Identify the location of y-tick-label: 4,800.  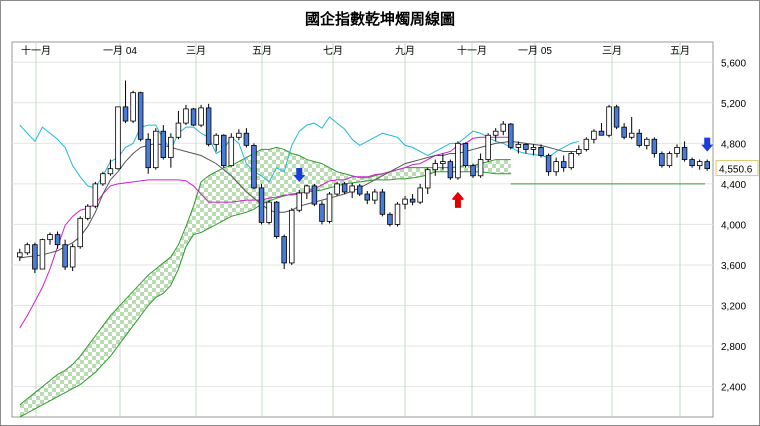
(733, 144).